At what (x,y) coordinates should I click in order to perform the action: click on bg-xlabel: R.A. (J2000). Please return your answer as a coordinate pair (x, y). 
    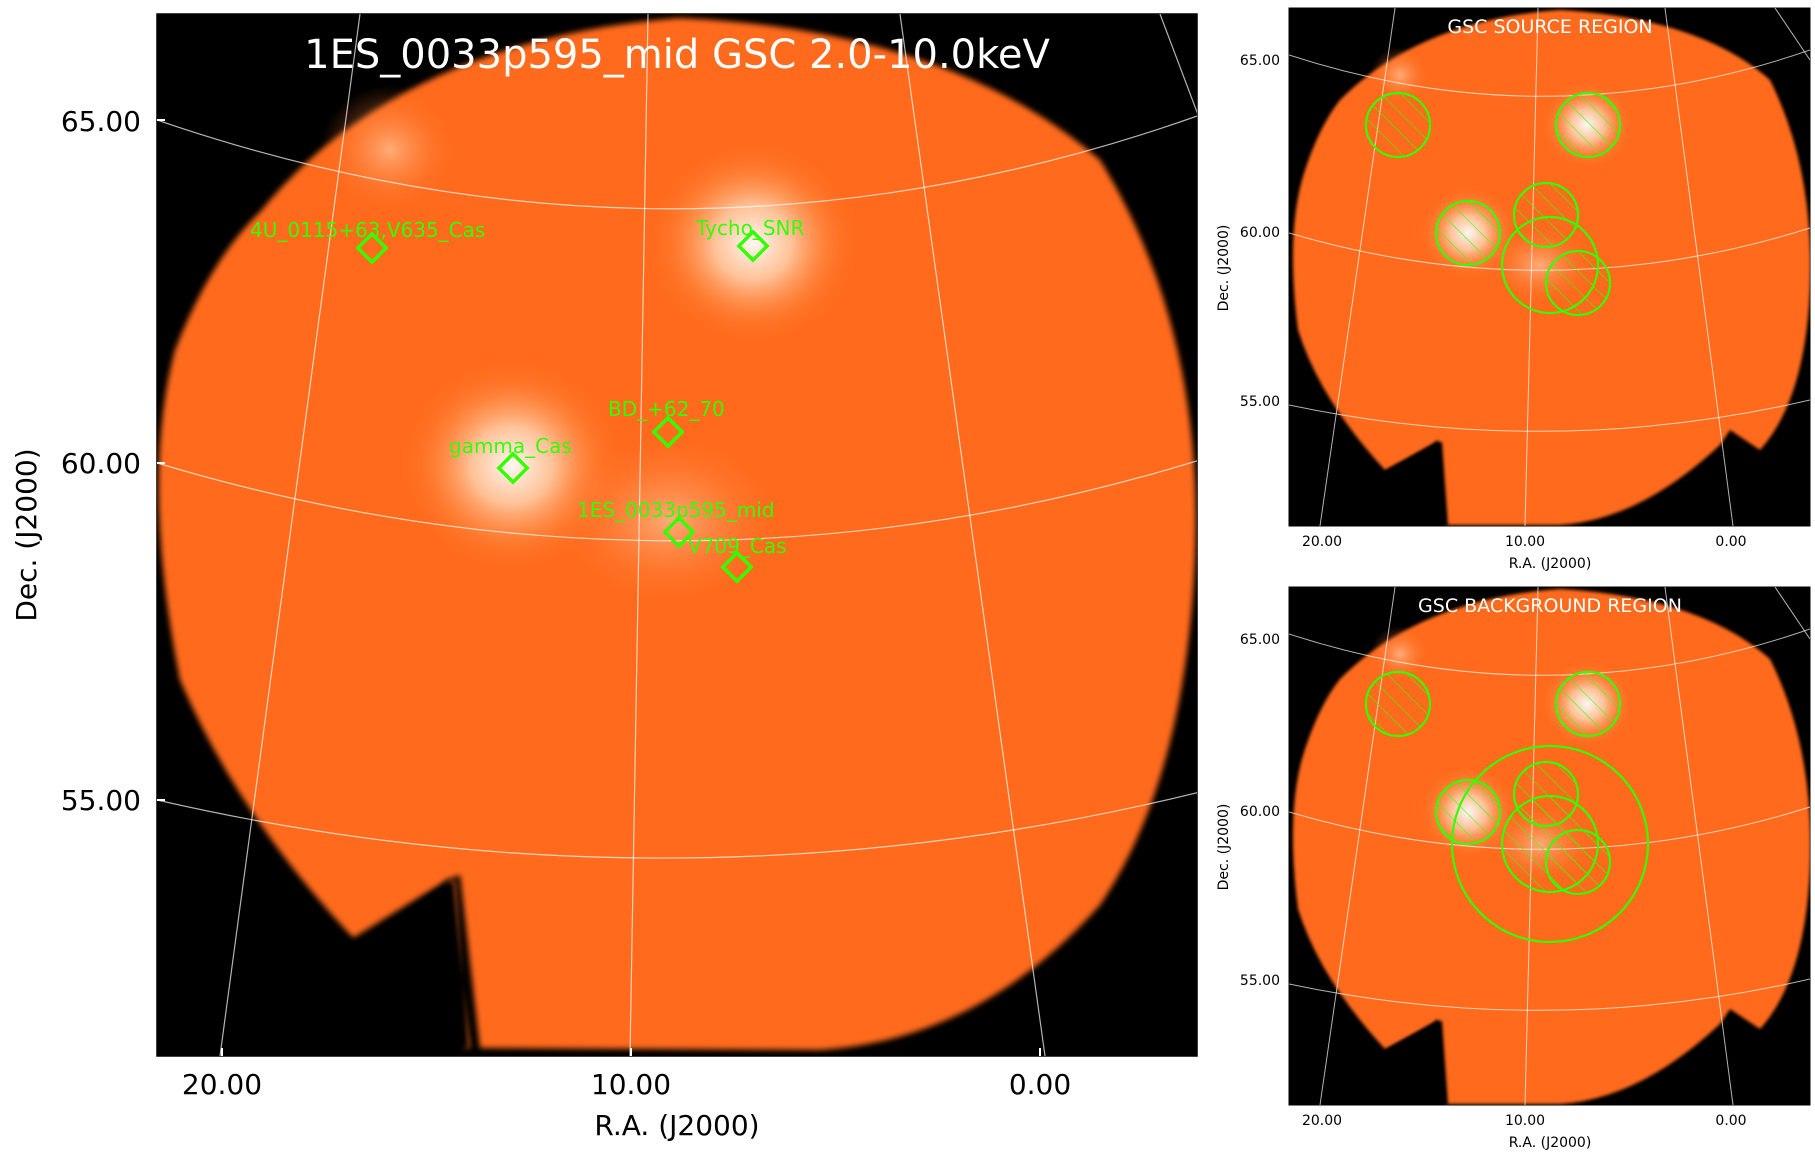
    Looking at the image, I should click on (1550, 1143).